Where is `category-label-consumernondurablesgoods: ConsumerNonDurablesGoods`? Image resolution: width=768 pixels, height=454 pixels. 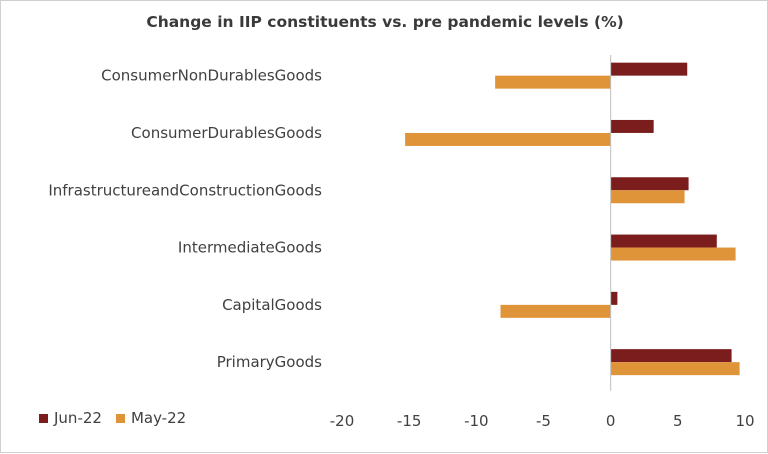
category-label-consumernondurablesgoods: ConsumerNonDurablesGoods is located at coordinates (211, 76).